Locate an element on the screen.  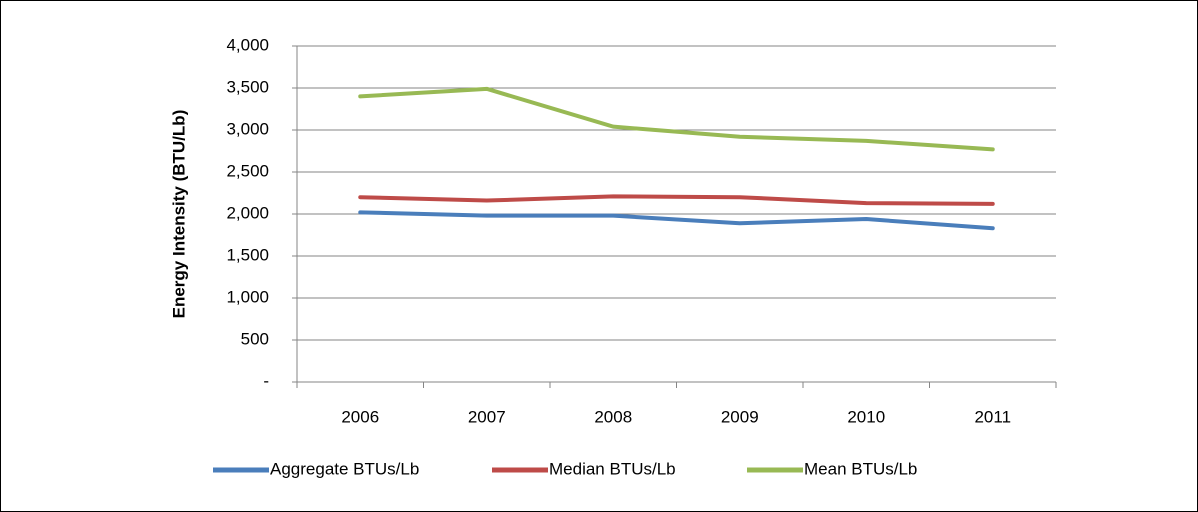
y-tick-label: 500 is located at coordinates (255, 338).